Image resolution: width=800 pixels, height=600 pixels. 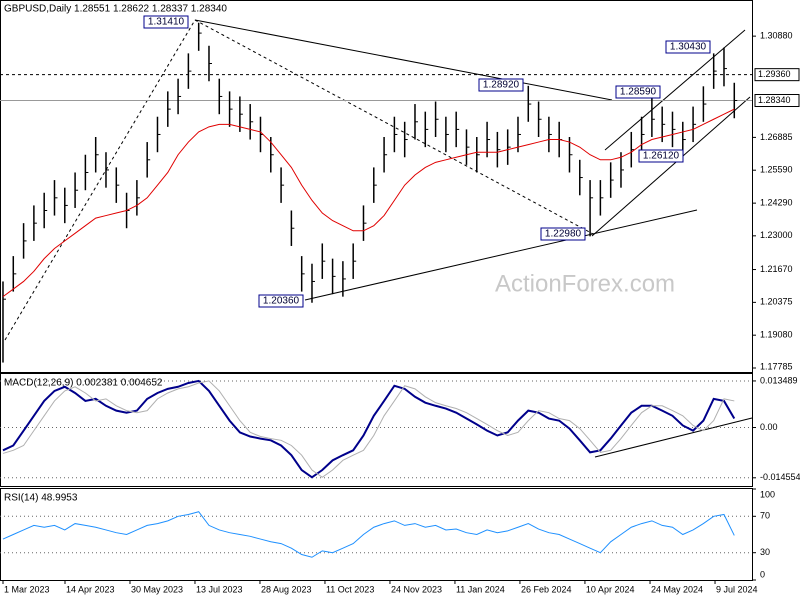 What do you see at coordinates (762, 574) in the screenshot?
I see `y-tick-label: 0` at bounding box center [762, 574].